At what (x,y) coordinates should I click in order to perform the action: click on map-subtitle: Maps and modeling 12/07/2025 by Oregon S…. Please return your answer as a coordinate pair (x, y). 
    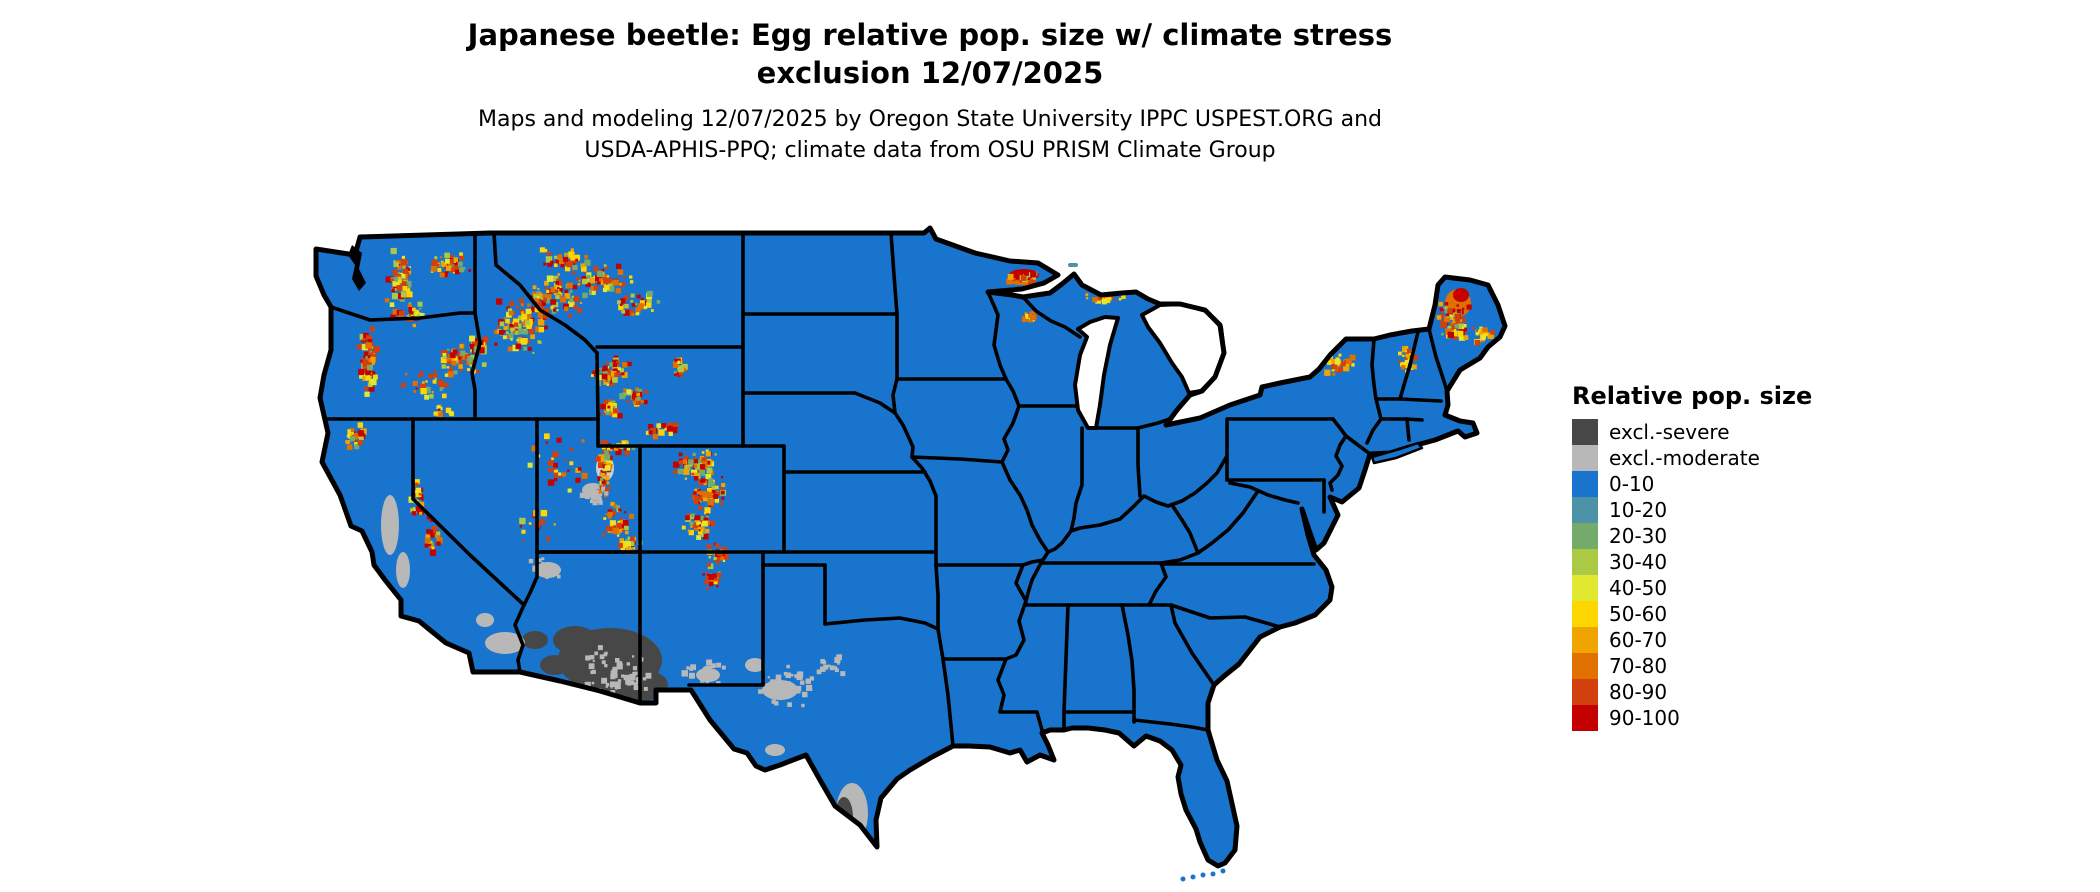
    Looking at the image, I should click on (930, 135).